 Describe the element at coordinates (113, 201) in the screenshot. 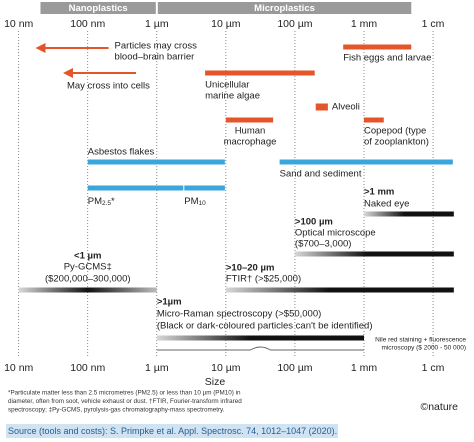

I see `label-suffix: *` at that location.